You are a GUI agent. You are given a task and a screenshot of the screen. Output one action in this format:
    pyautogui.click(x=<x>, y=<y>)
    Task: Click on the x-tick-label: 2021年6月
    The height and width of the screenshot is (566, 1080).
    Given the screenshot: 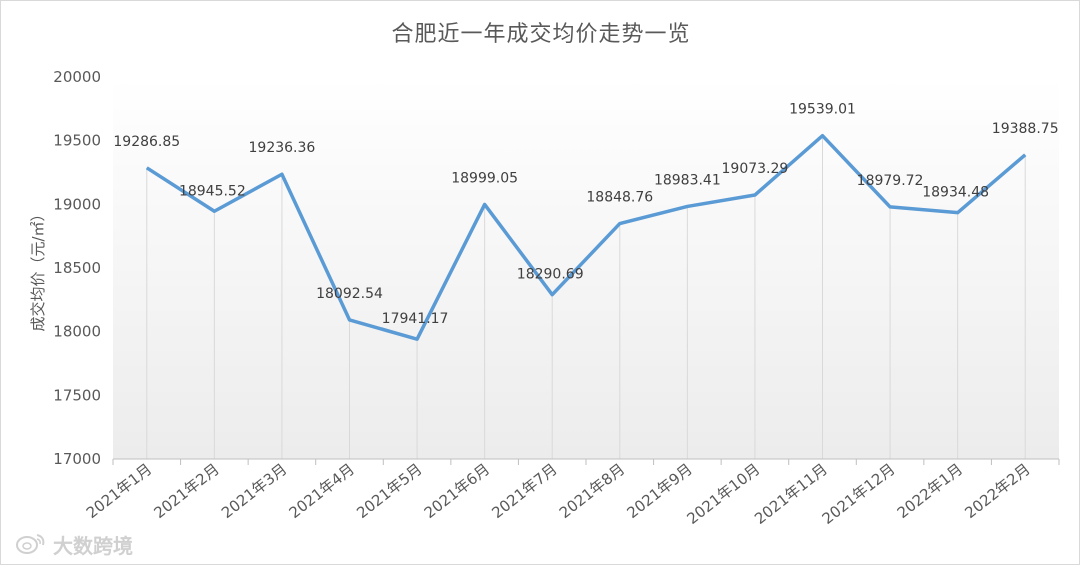 What is the action you would take?
    pyautogui.click(x=457, y=491)
    